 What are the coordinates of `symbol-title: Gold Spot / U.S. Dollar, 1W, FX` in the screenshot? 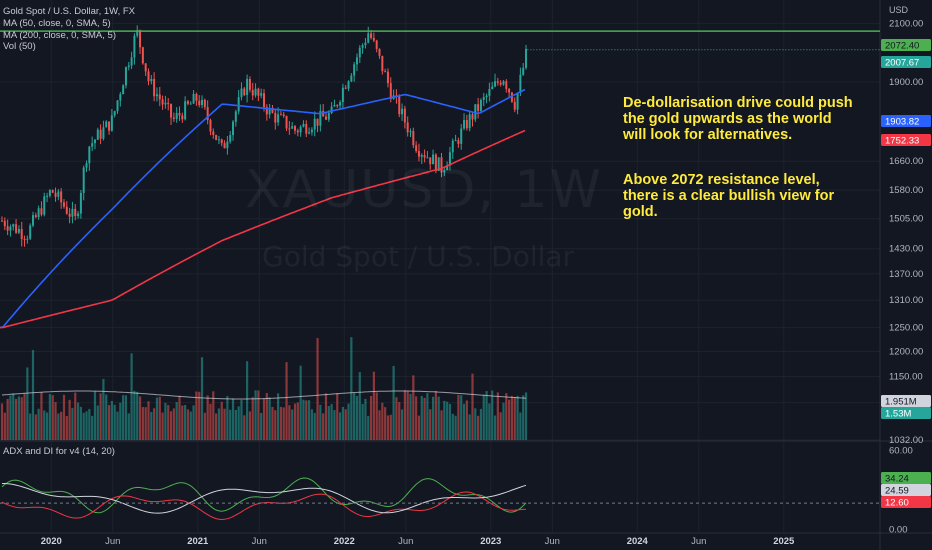 It's located at (69, 11).